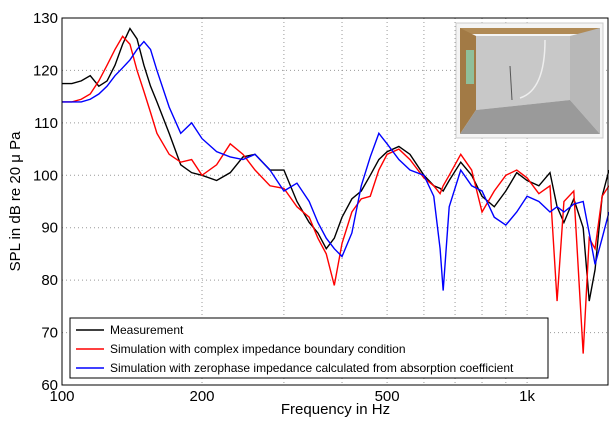 This screenshot has width=609, height=428. I want to click on y-tick-label: 110, so click(46, 123).